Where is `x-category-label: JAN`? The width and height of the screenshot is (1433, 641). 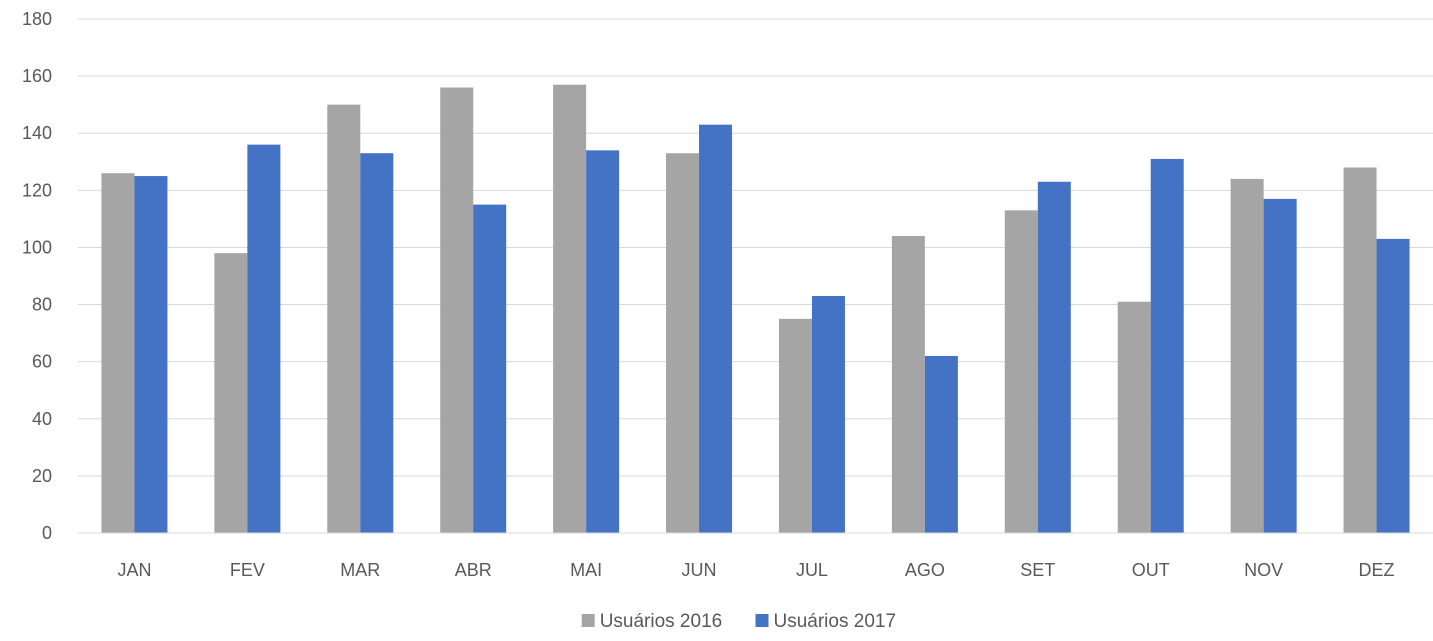
x-category-label: JAN is located at coordinates (134, 570).